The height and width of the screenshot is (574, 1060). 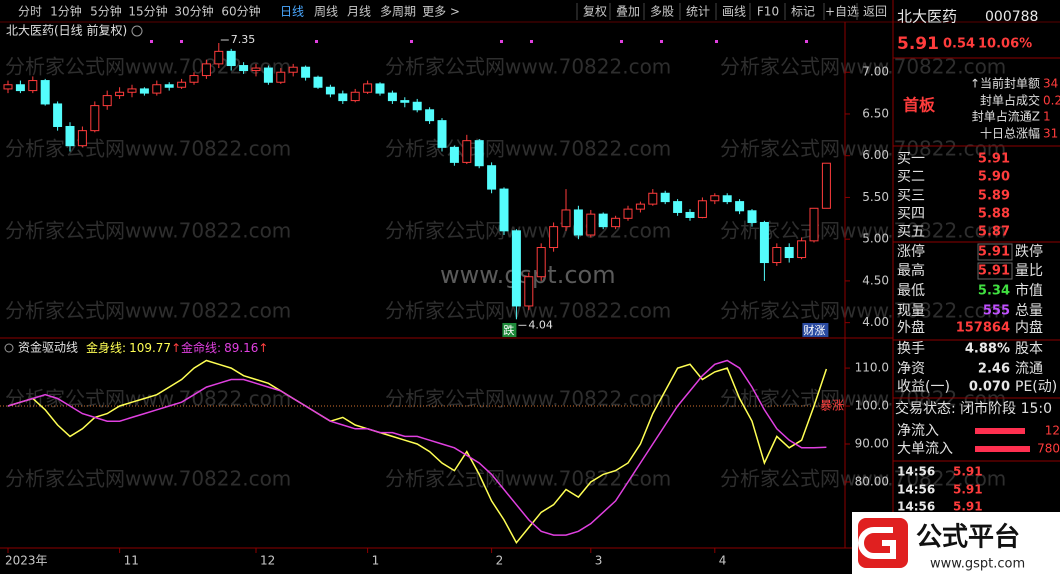 What do you see at coordinates (1000, 431) in the screenshot?
I see `flow-bar` at bounding box center [1000, 431].